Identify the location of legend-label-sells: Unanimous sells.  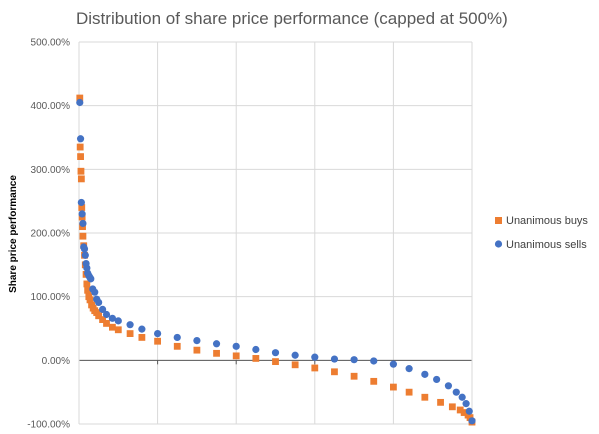
(546, 245).